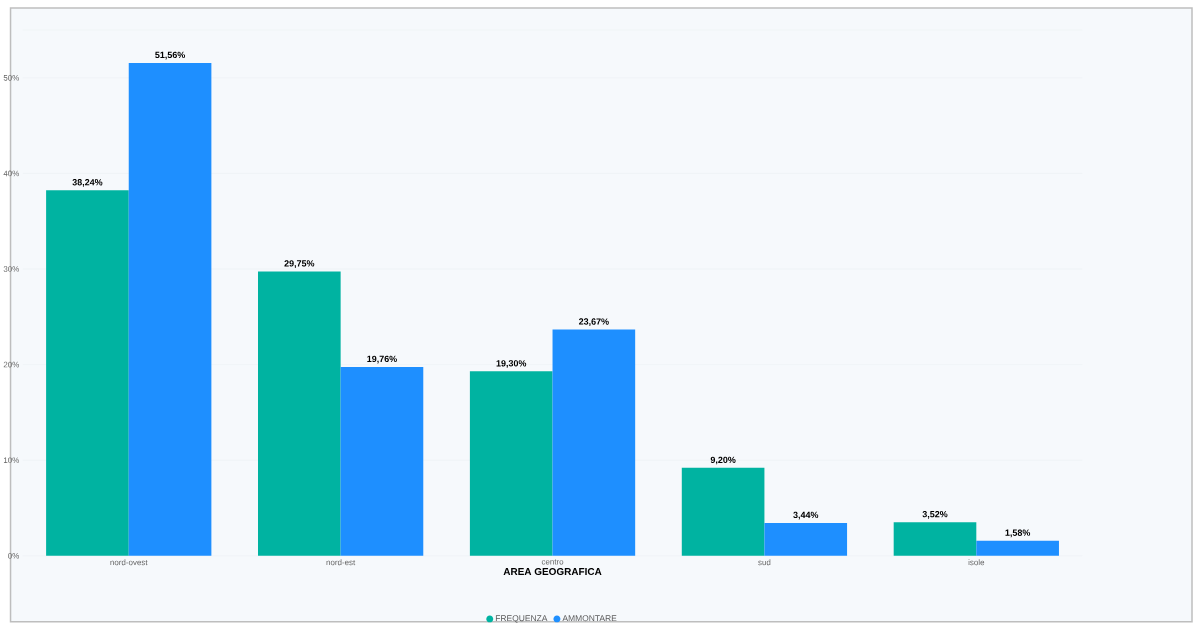 This screenshot has height=627, width=1194. I want to click on data-label: 38,24%, so click(87, 183).